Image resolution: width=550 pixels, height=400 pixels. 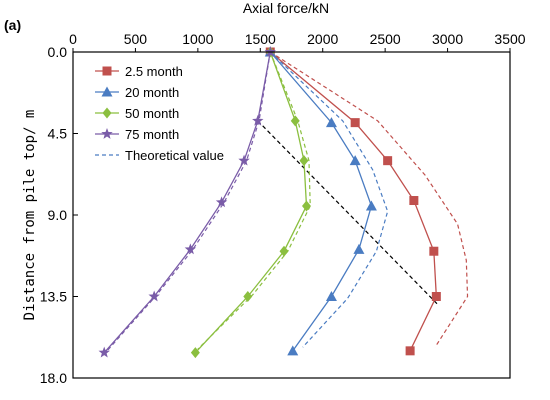 What do you see at coordinates (107, 133) in the screenshot?
I see `legend-marker-75-month` at bounding box center [107, 133].